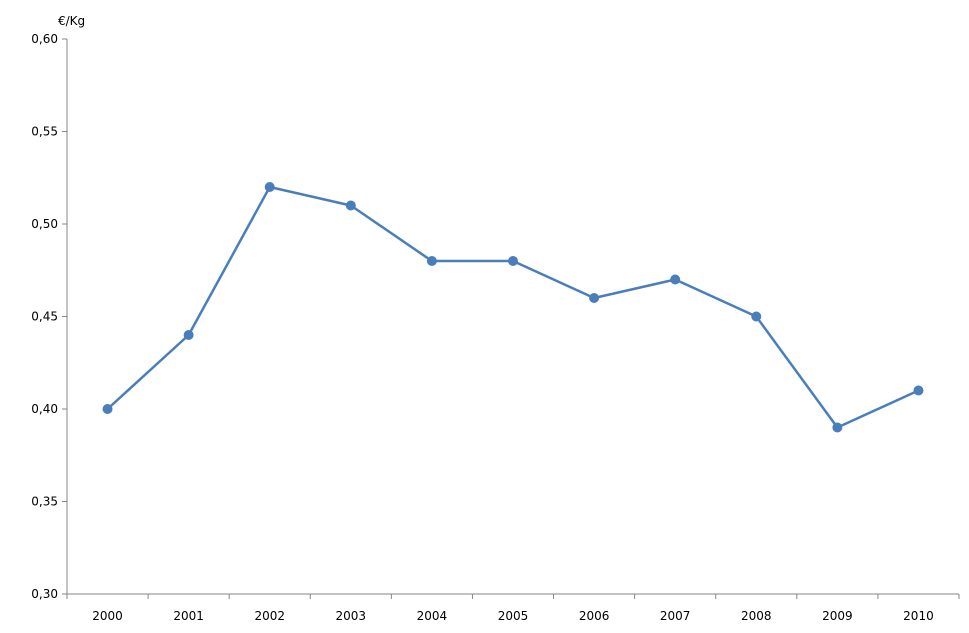 Image resolution: width=969 pixels, height=633 pixels. What do you see at coordinates (44, 39) in the screenshot?
I see `y-tick-label: 0,60` at bounding box center [44, 39].